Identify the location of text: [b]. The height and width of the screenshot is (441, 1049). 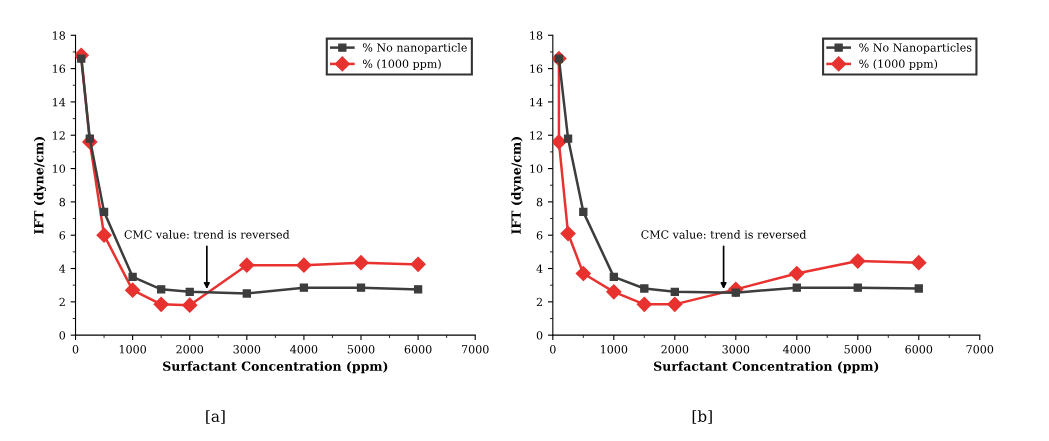
(702, 417).